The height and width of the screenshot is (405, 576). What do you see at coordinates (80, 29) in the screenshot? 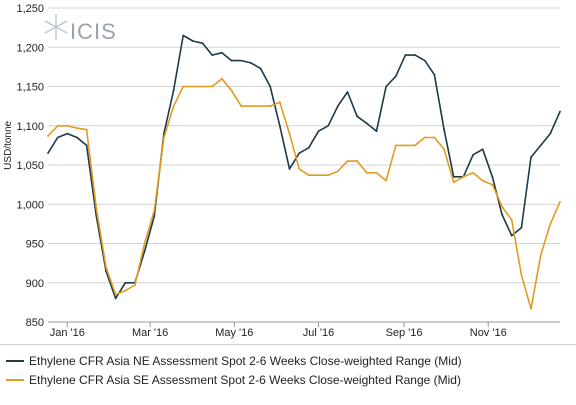
I see `icis-logo: ICIS` at bounding box center [80, 29].